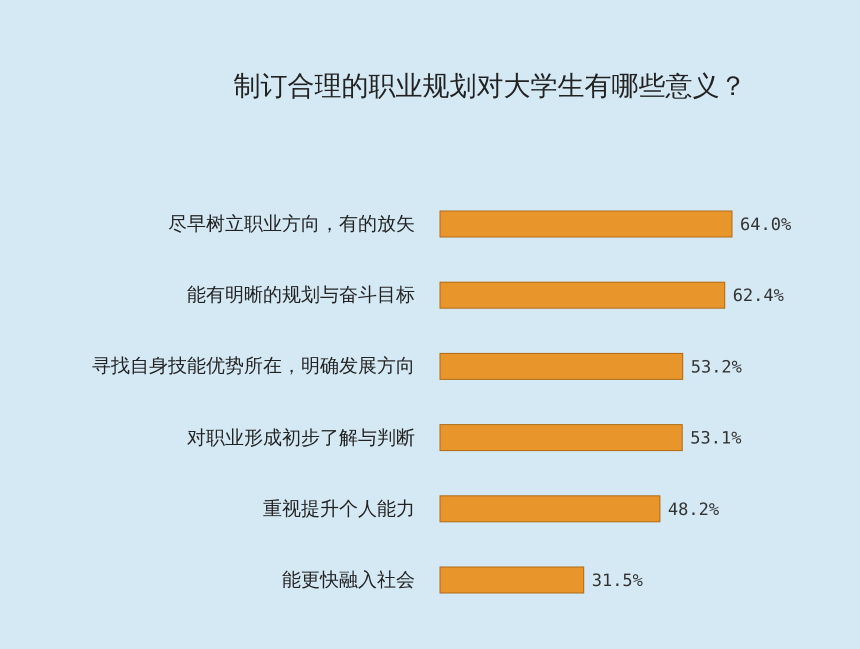  I want to click on y-tick-label: 重视提升个人能力, so click(339, 509).